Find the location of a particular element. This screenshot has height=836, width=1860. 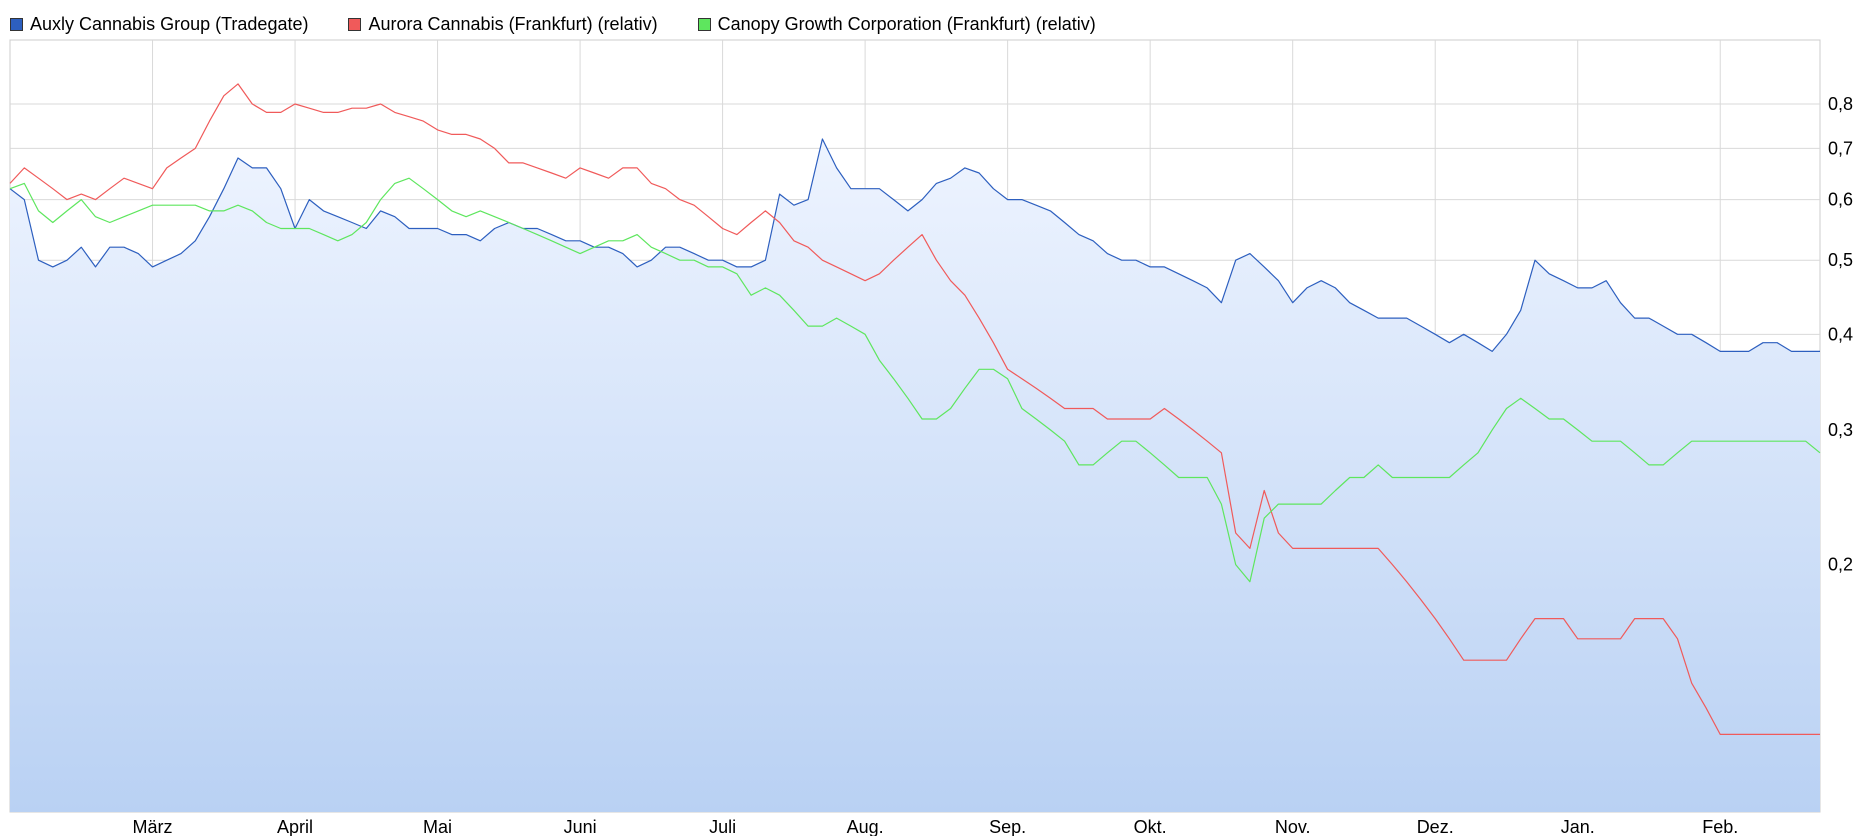

x-tick-label: Nov. is located at coordinates (1293, 826).